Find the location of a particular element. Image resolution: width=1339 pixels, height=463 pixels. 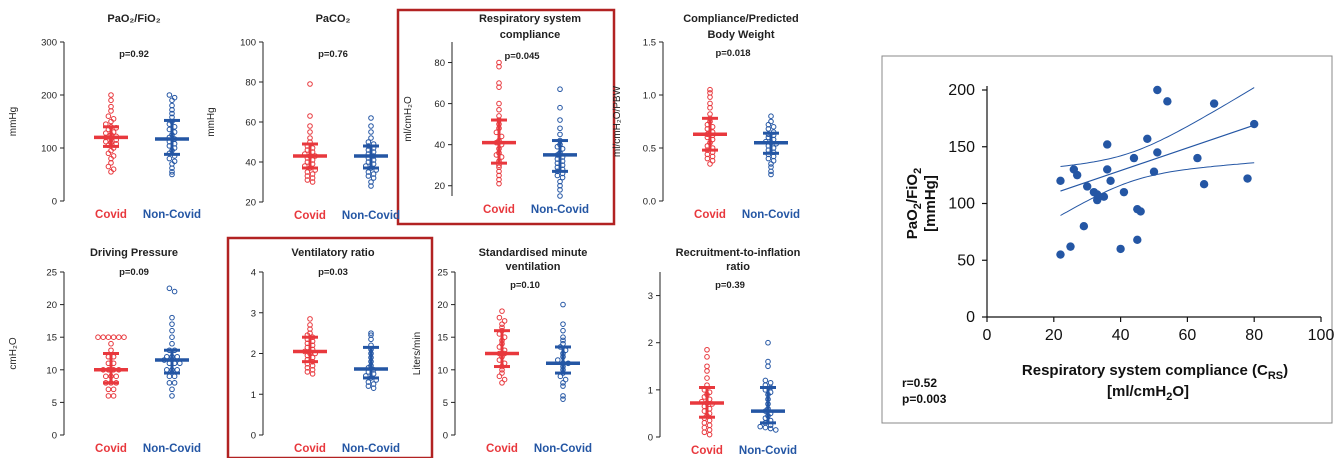

label-part: ) is located at coordinates (1285, 370).